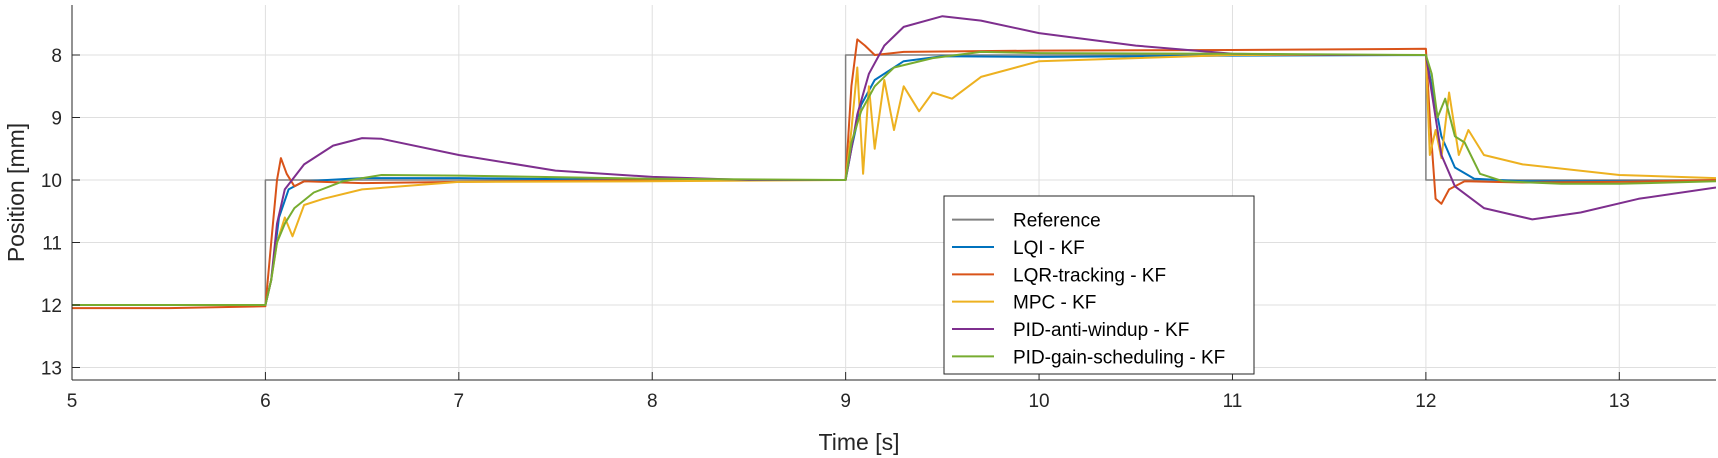  Describe the element at coordinates (51, 369) in the screenshot. I see `y-tick-label: 13` at that location.